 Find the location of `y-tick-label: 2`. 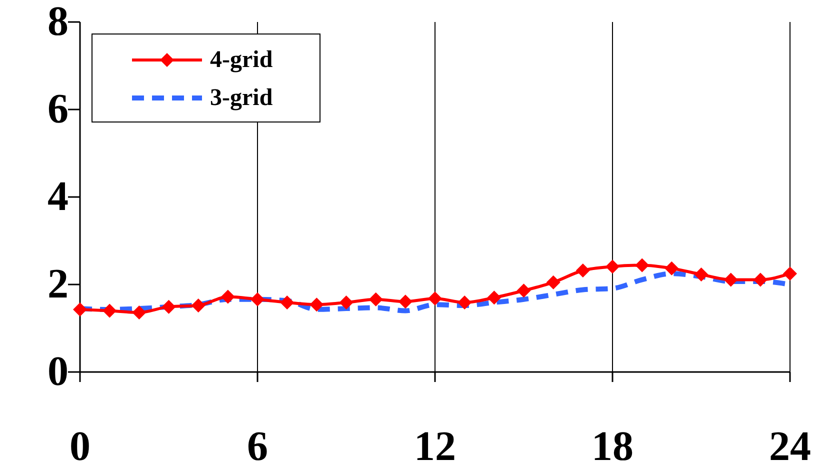

y-tick-label: 2 is located at coordinates (58, 285).